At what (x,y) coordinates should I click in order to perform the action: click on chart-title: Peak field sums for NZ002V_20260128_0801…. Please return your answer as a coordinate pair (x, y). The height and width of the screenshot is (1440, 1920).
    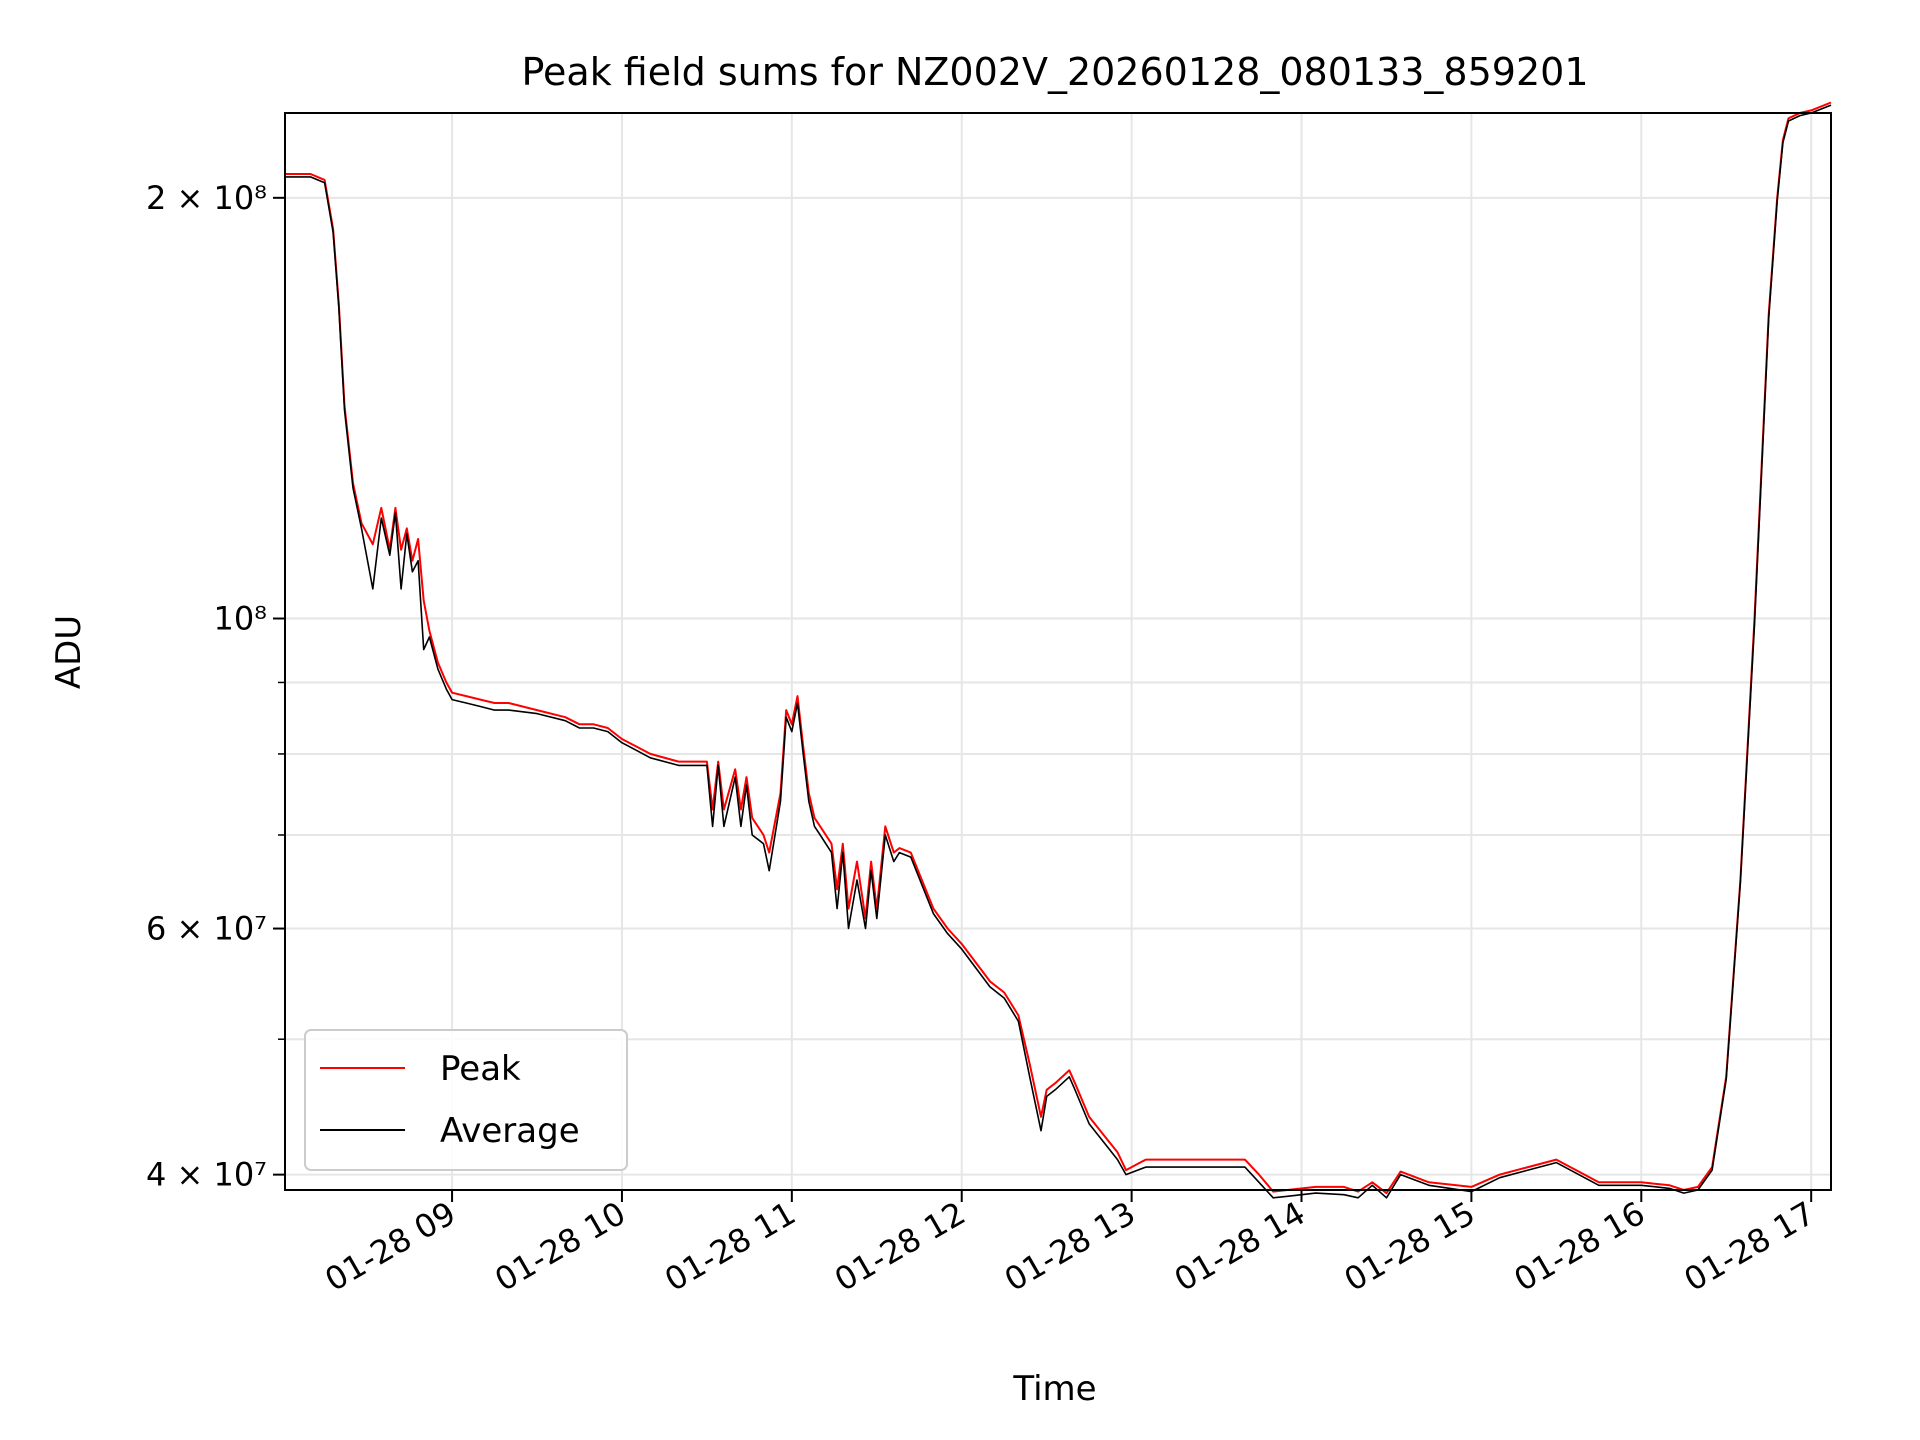
    Looking at the image, I should click on (1054, 72).